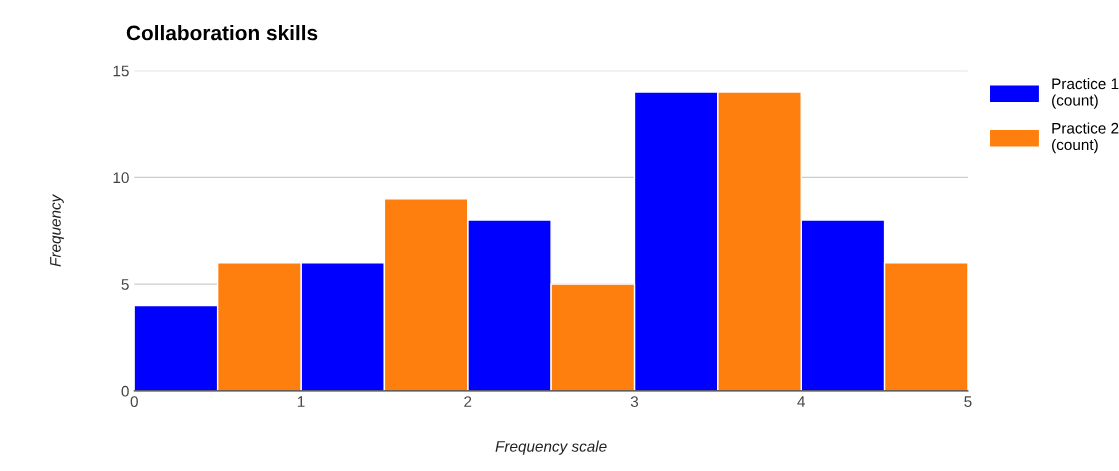  What do you see at coordinates (121, 178) in the screenshot?
I see `y-tick-label: 10` at bounding box center [121, 178].